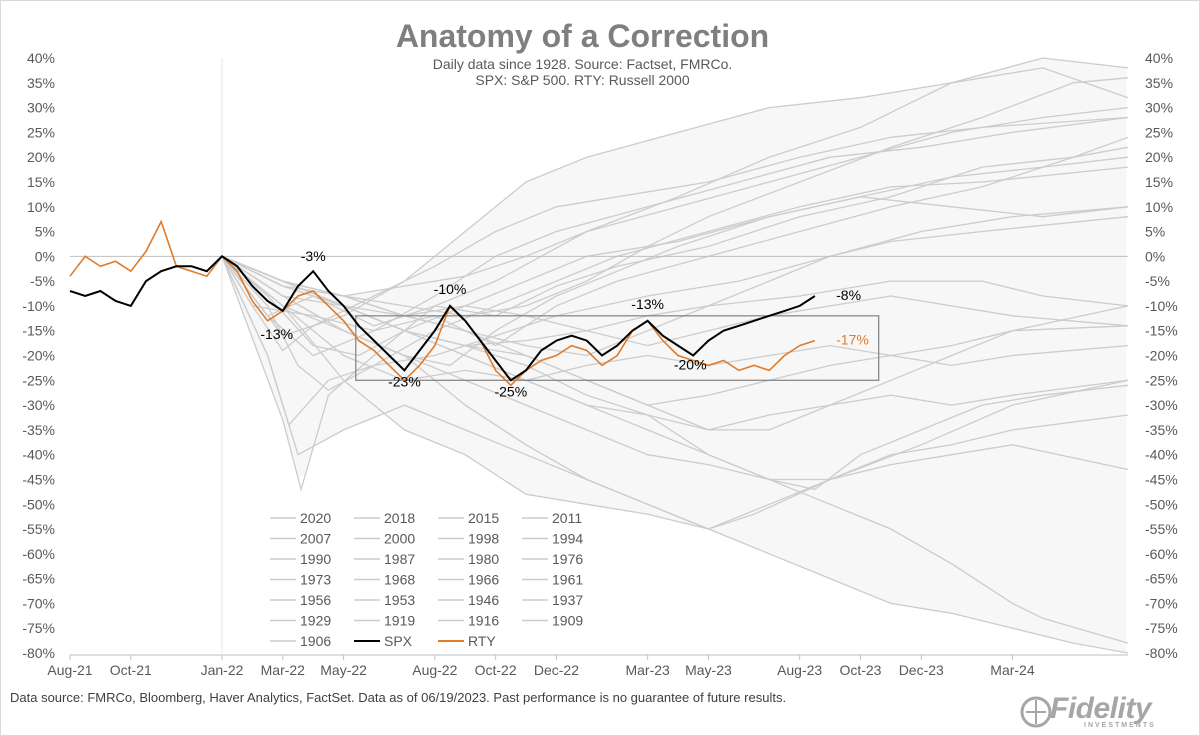 The width and height of the screenshot is (1200, 736). I want to click on legend-label-1946: 1946, so click(483, 600).